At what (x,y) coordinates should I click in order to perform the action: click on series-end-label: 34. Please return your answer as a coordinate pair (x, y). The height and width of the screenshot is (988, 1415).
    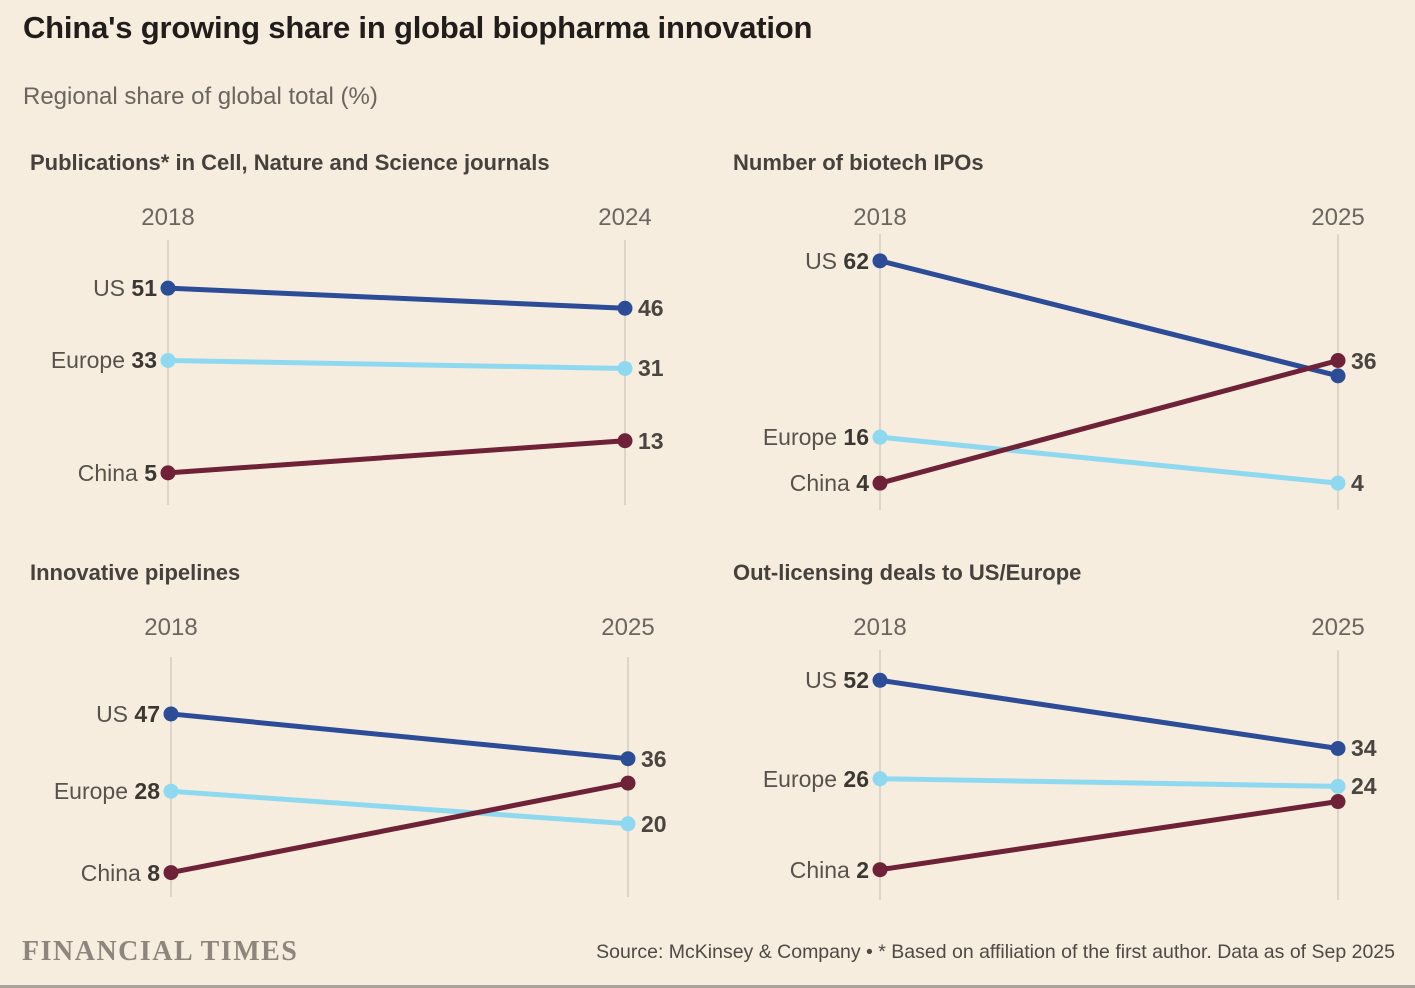
    Looking at the image, I should click on (1364, 748).